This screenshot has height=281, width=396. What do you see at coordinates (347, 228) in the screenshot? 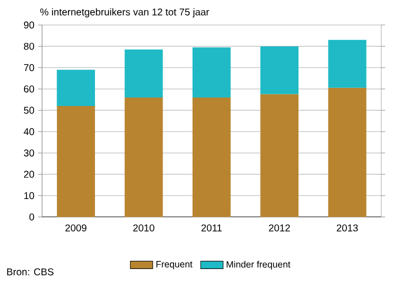
I see `x-tick-label: 2013` at bounding box center [347, 228].